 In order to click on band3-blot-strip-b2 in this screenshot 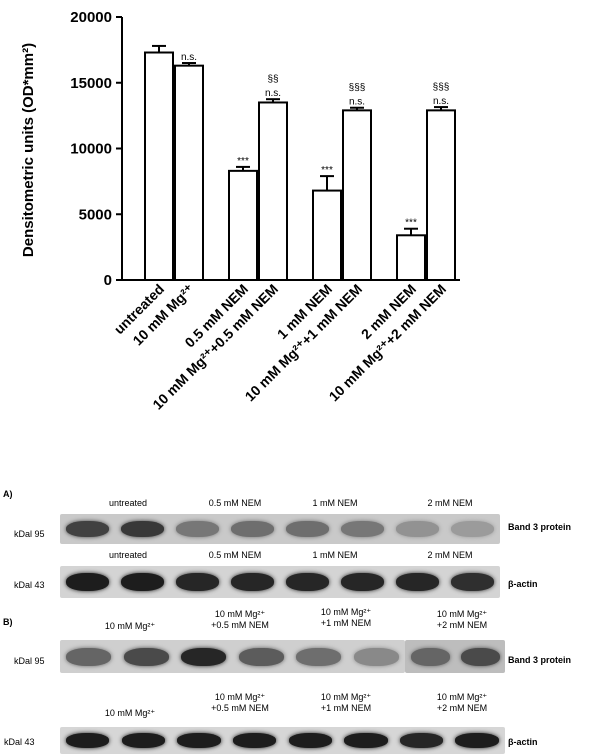, I will do `click(455, 656)`.